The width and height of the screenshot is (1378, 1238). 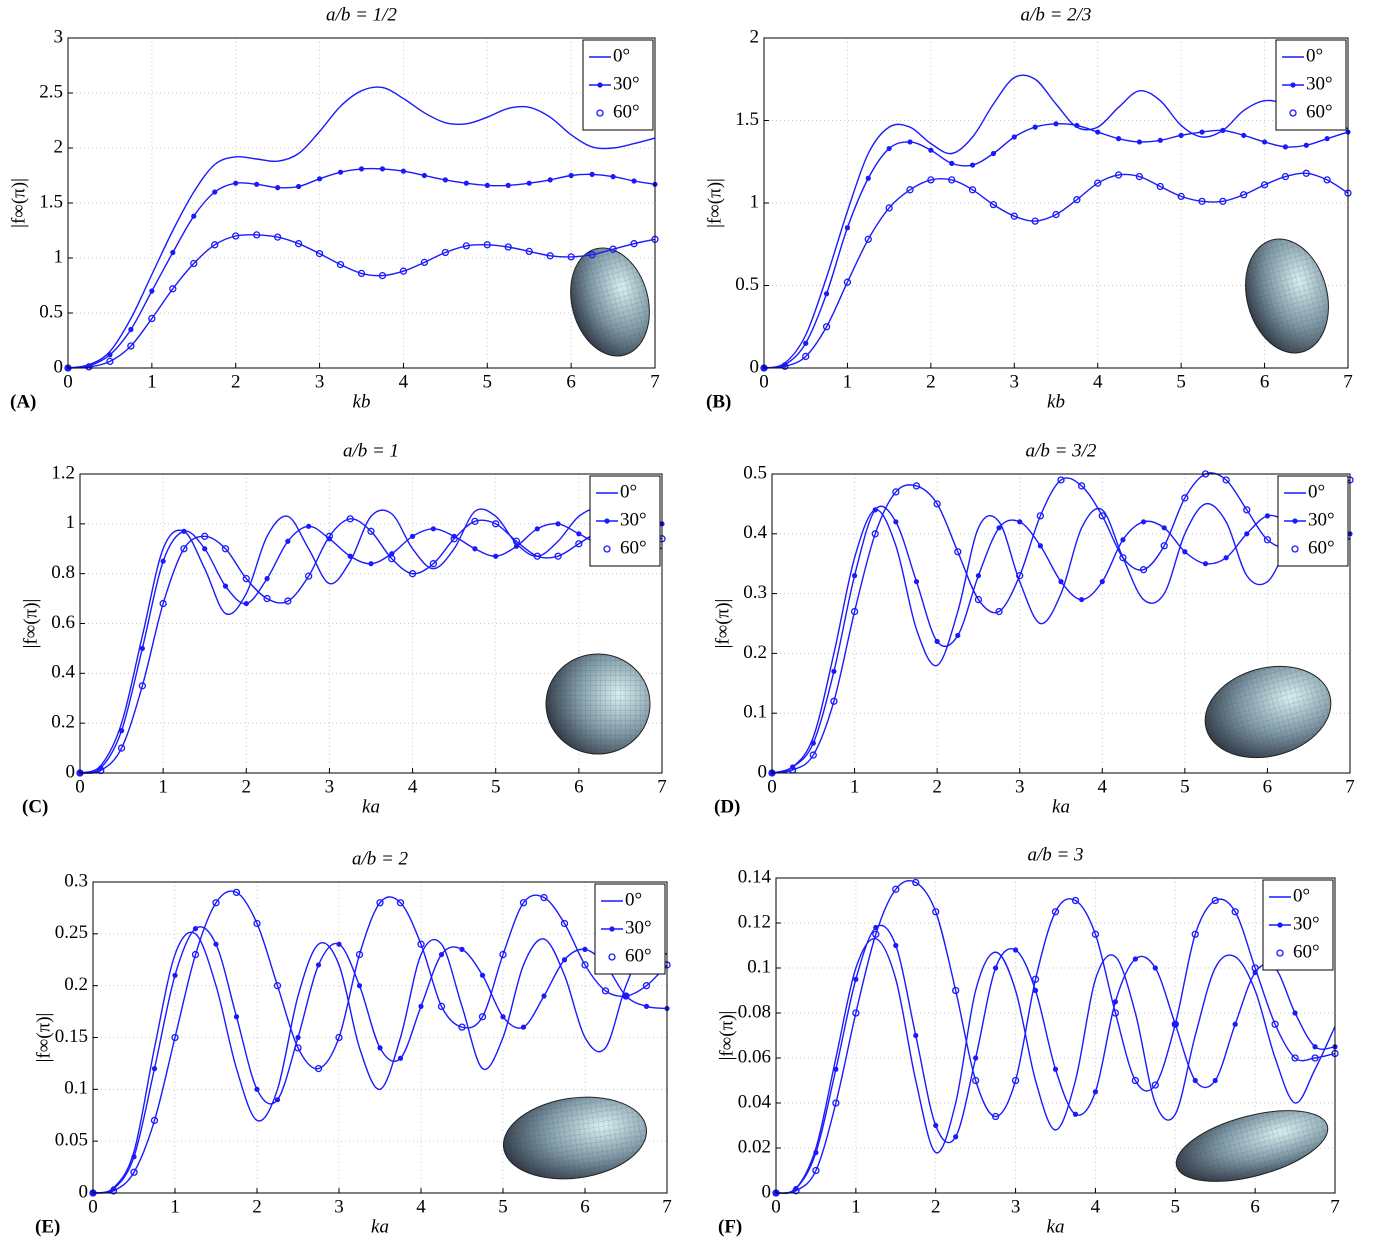 What do you see at coordinates (855, 786) in the screenshot?
I see `x-tick-label: 1` at bounding box center [855, 786].